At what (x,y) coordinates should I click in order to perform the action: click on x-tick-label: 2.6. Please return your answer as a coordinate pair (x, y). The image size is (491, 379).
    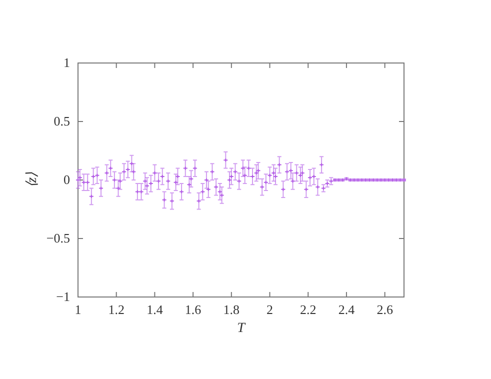
    Looking at the image, I should click on (385, 310).